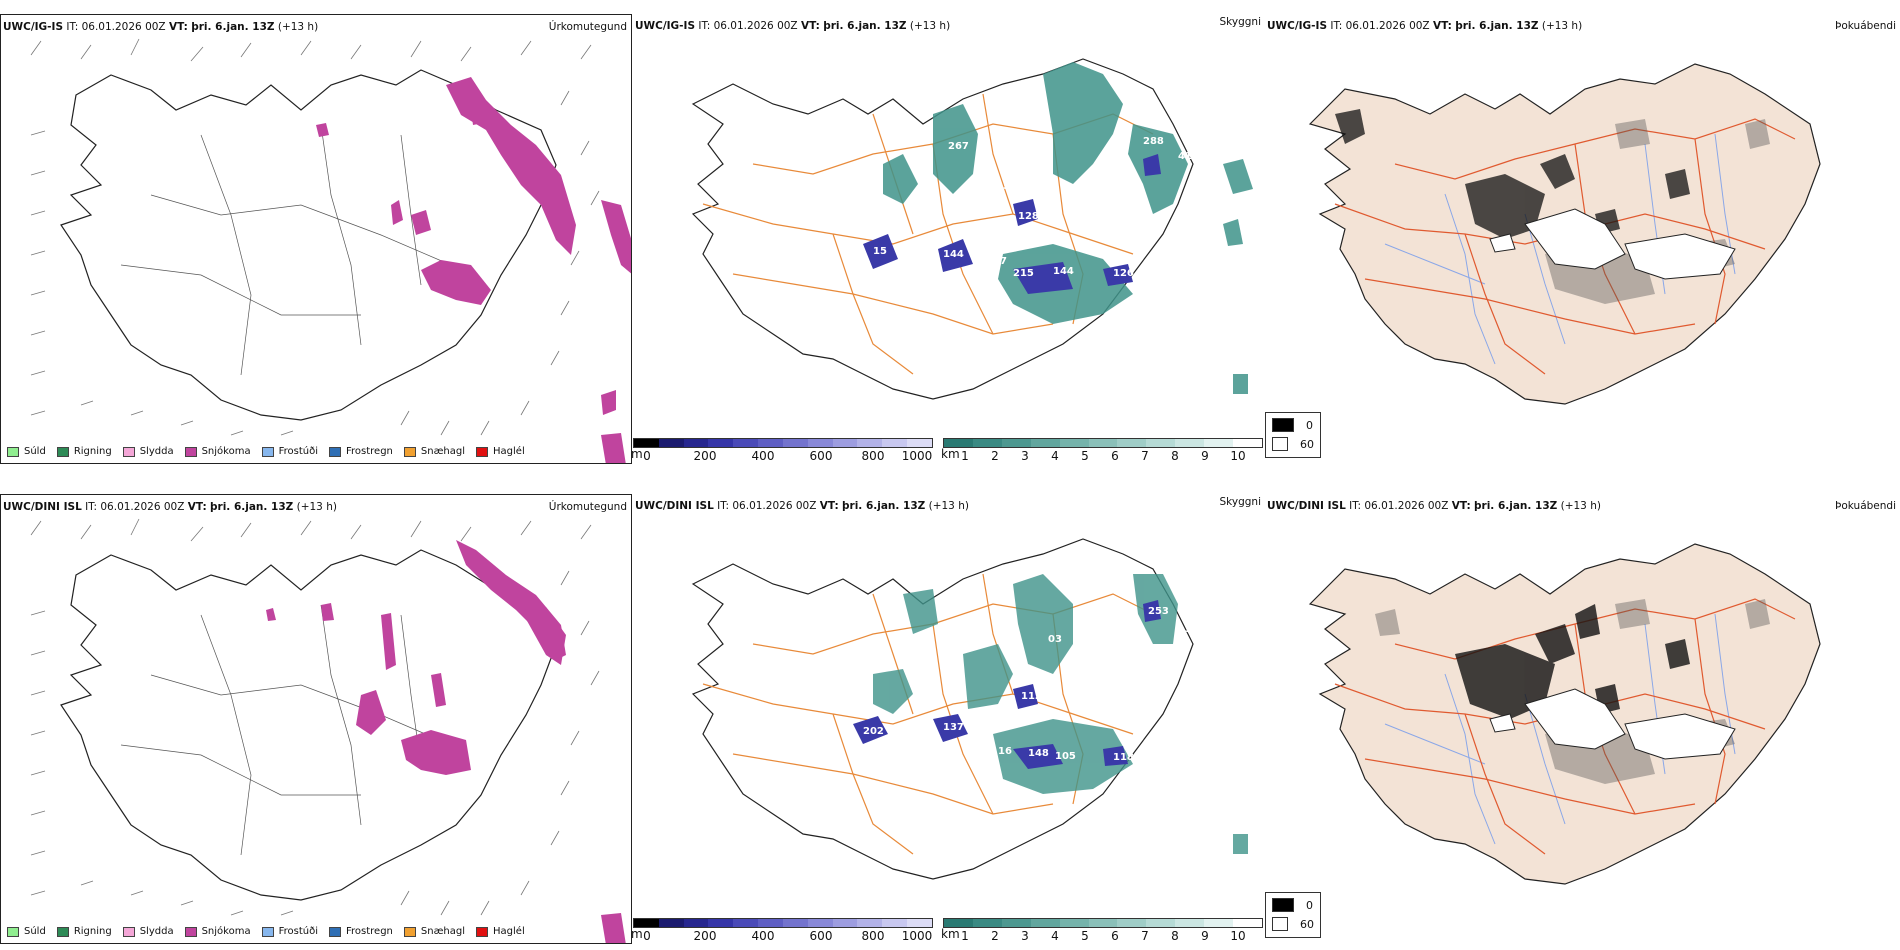 The image size is (1900, 950). I want to click on visibility-colorbar-row2: km 1 2 3 4 5 6 7 8 9 10, so click(1102, 930).